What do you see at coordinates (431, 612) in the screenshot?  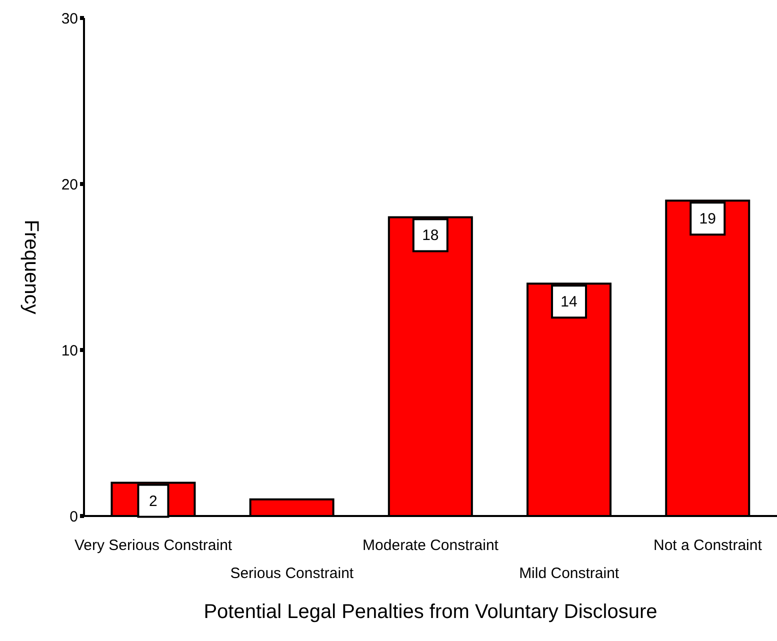 I see `x-axis-title: Potential Legal Penalties from Voluntary Disclosure` at bounding box center [431, 612].